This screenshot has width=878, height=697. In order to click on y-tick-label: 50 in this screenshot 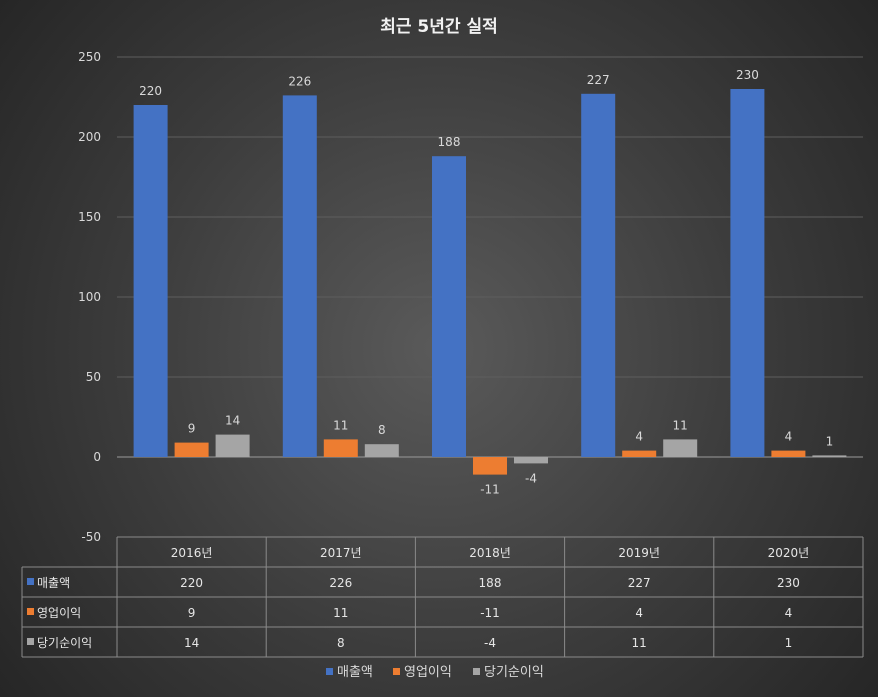, I will do `click(93, 377)`.